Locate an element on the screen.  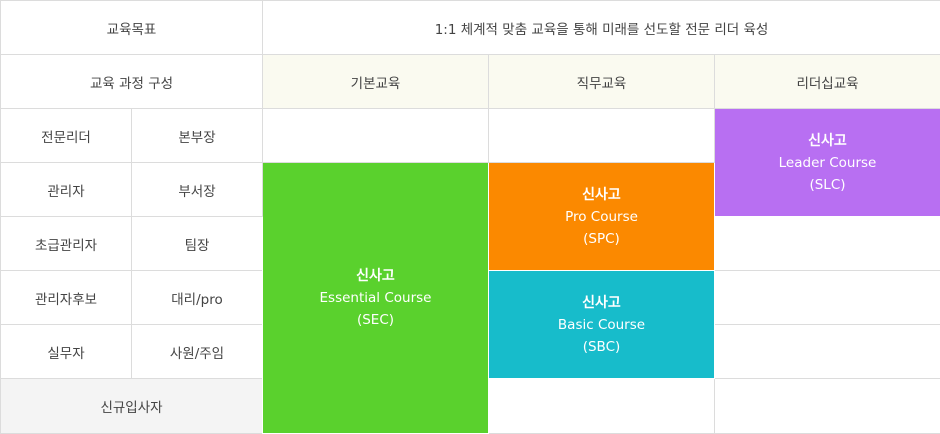
course-sbc-code: (SBC) is located at coordinates (601, 347).